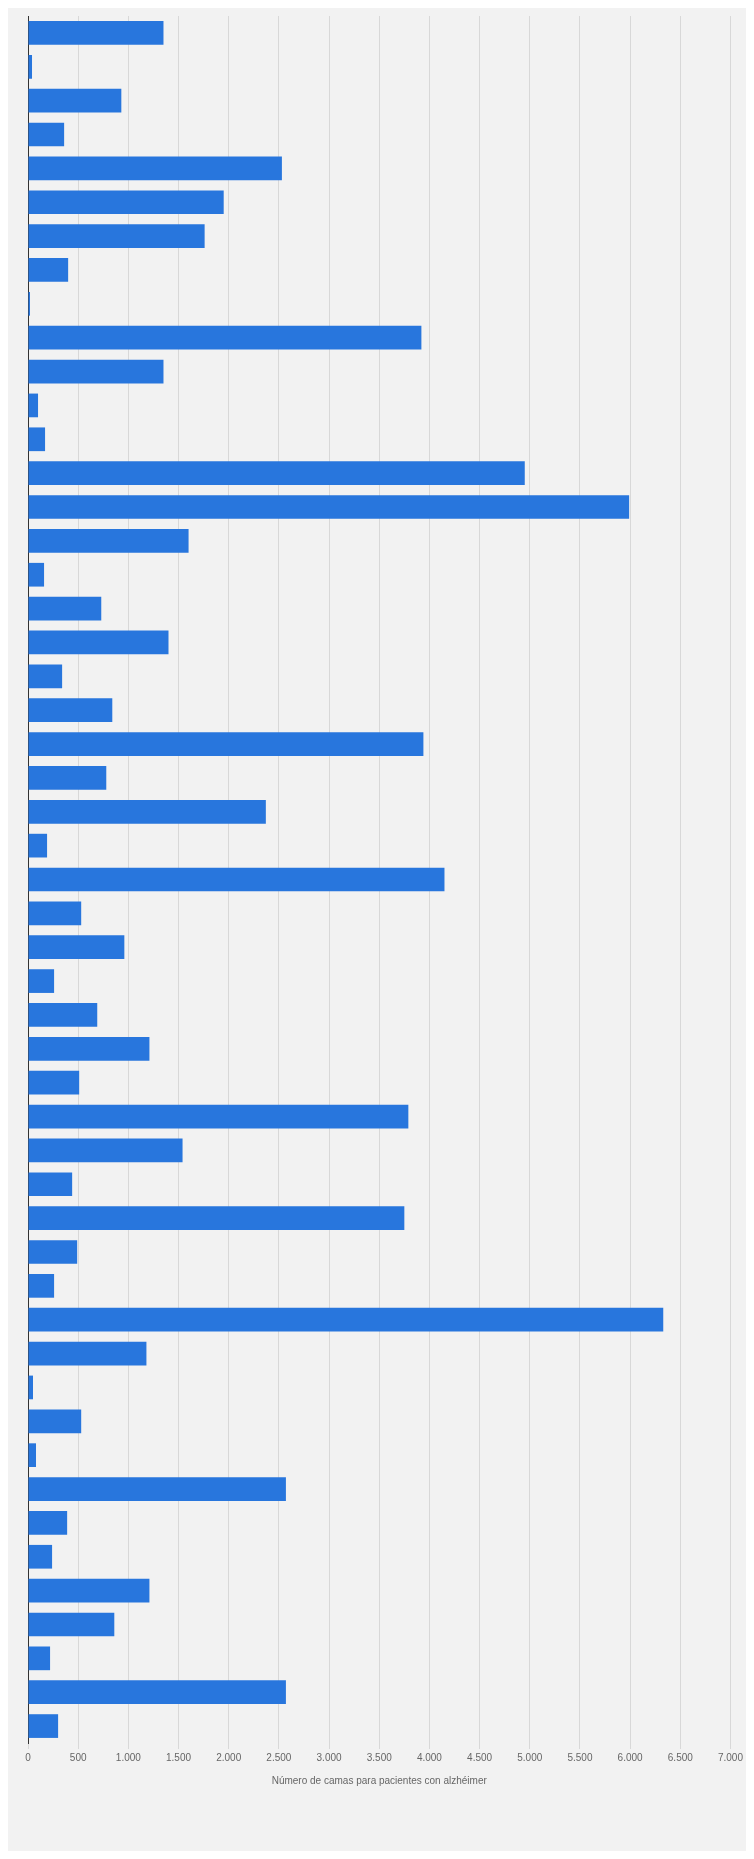 The height and width of the screenshot is (1859, 754). Describe the element at coordinates (530, 1757) in the screenshot. I see `x-tick-label: 5.000` at that location.